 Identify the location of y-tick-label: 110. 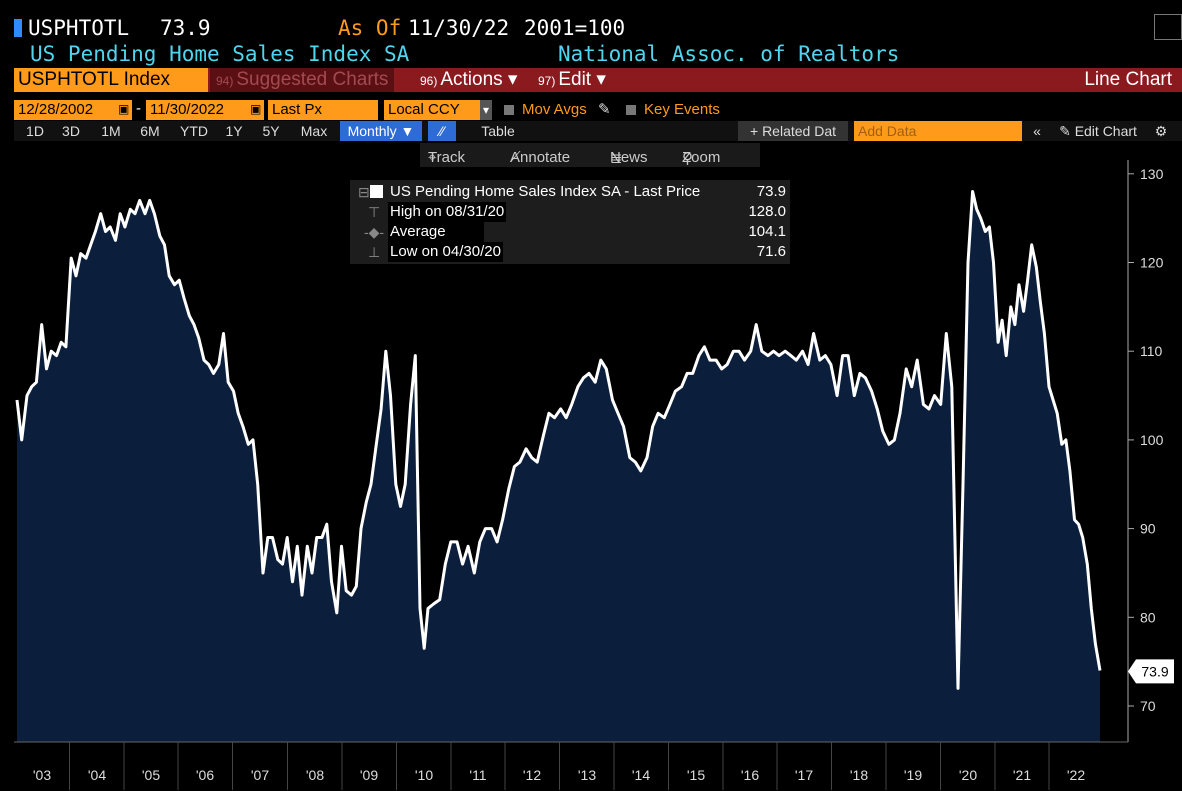
(1151, 351).